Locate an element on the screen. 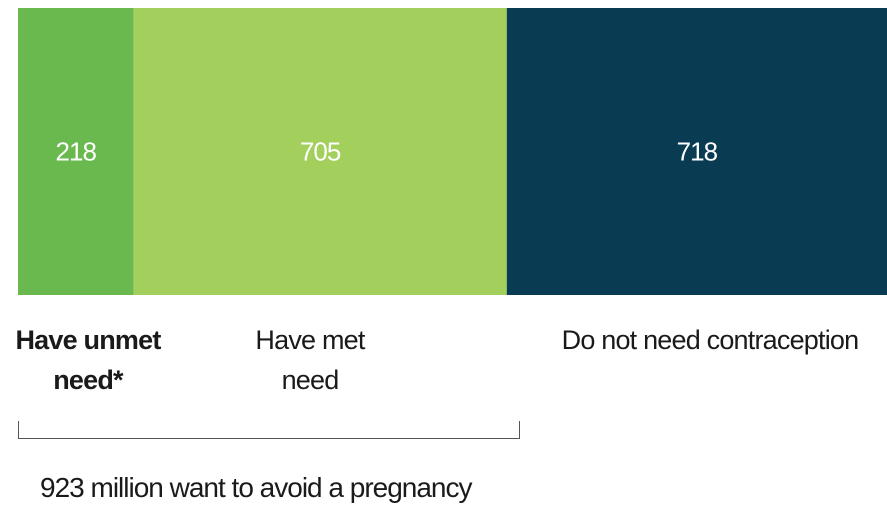 The image size is (887, 518). bar-segment-have-unmet-need is located at coordinates (76, 151).